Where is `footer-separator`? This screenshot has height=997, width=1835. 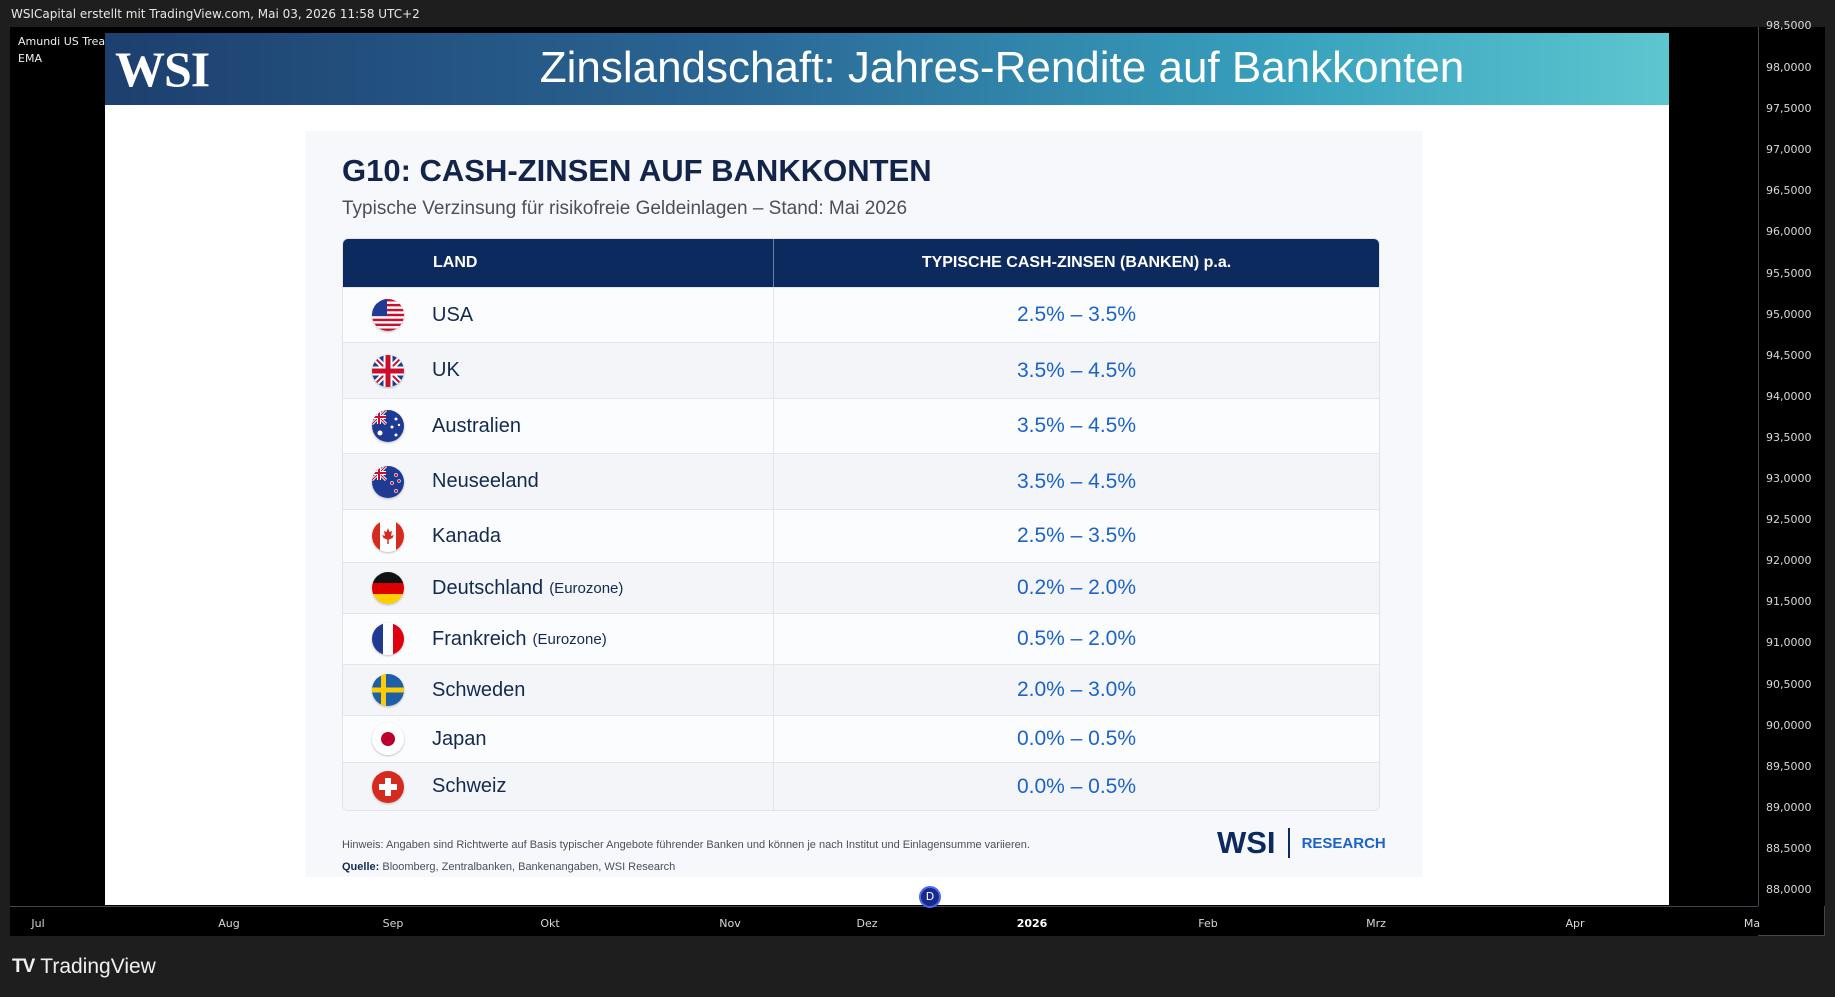 footer-separator is located at coordinates (1288, 843).